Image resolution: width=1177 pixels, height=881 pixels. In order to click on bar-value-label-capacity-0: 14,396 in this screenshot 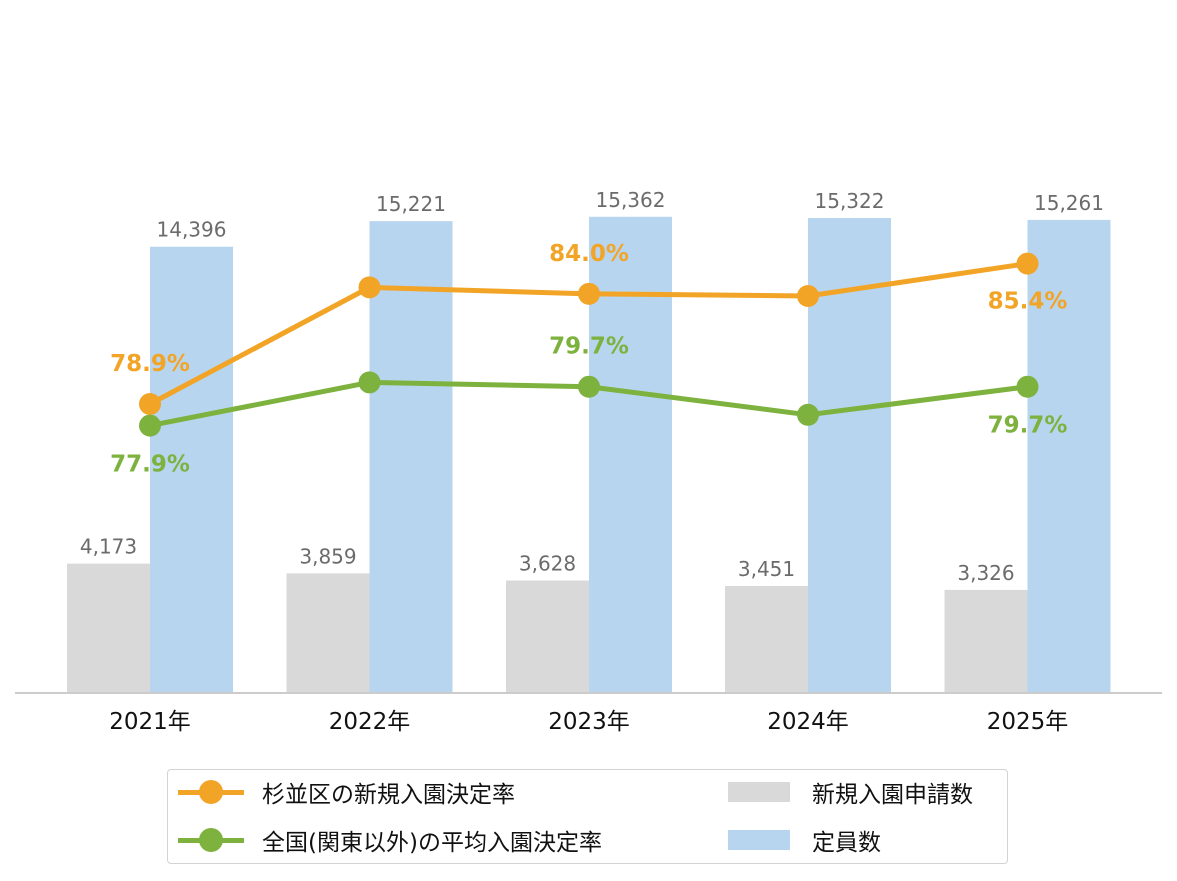, I will do `click(192, 230)`.